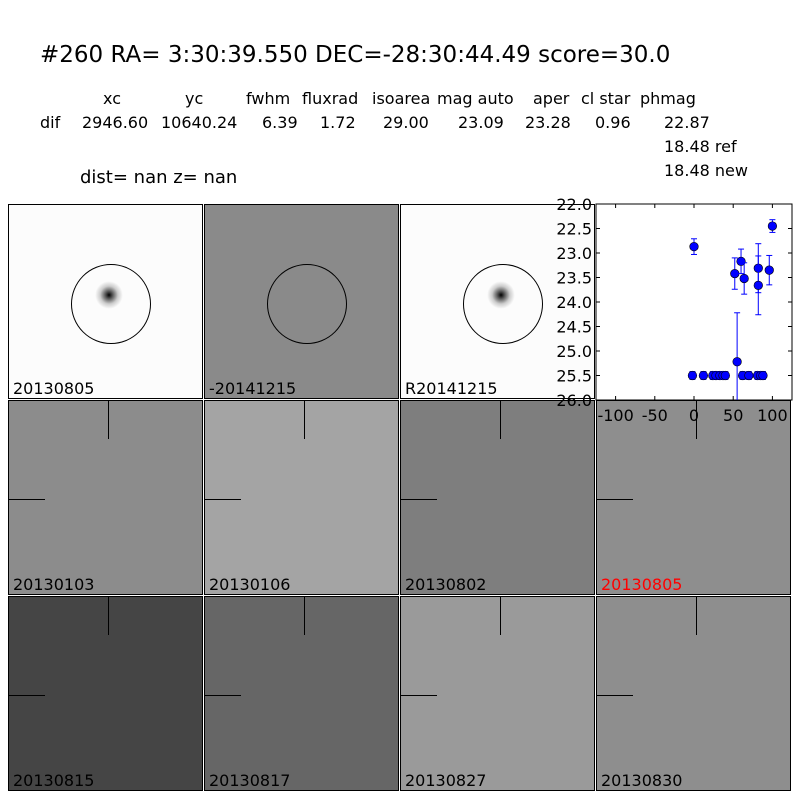 The image size is (800, 800). I want to click on cutout-image-20130802: 20130802, so click(497, 497).